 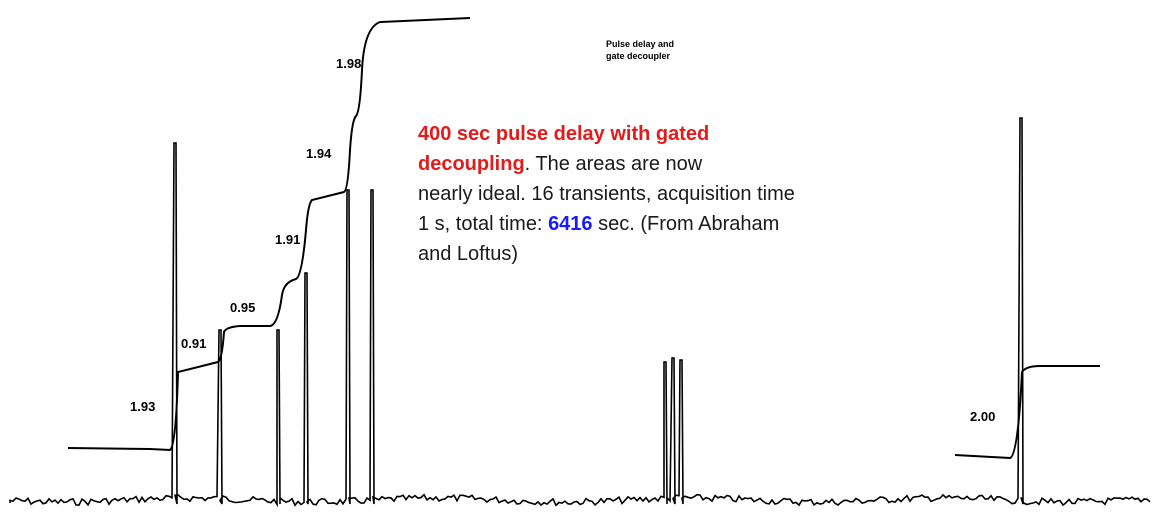 I want to click on caption-number: 6416, so click(x=570, y=224).